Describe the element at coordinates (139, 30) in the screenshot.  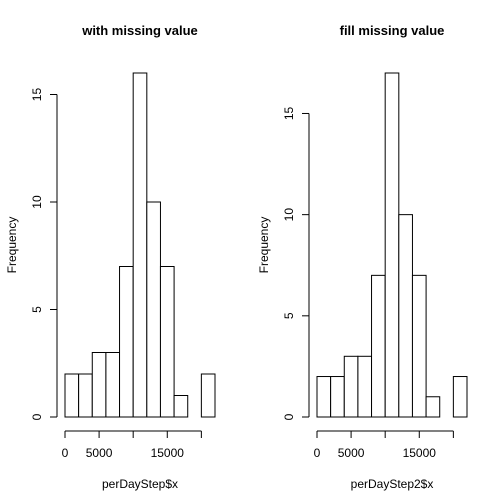
I see `chart-title: with missing value` at that location.